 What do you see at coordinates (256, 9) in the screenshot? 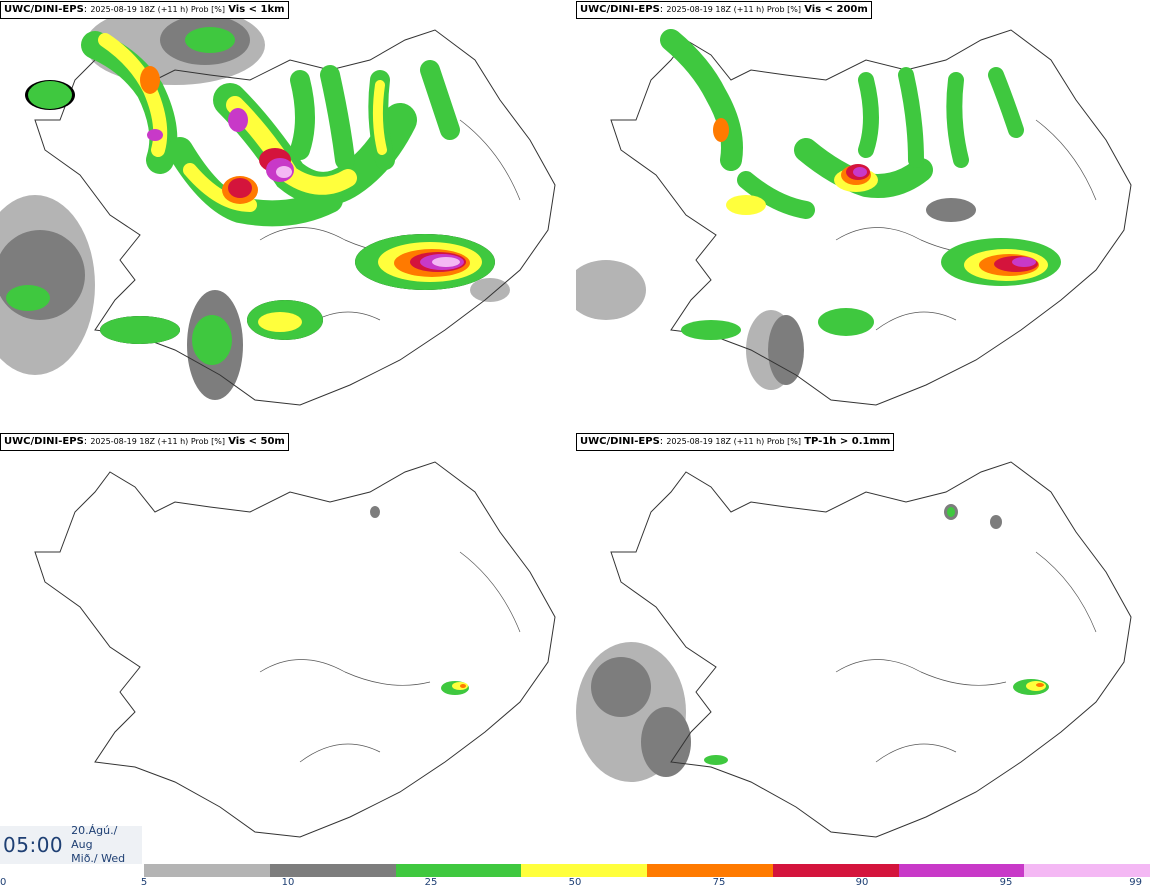
I see `field-name: Vis < 1km` at bounding box center [256, 9].